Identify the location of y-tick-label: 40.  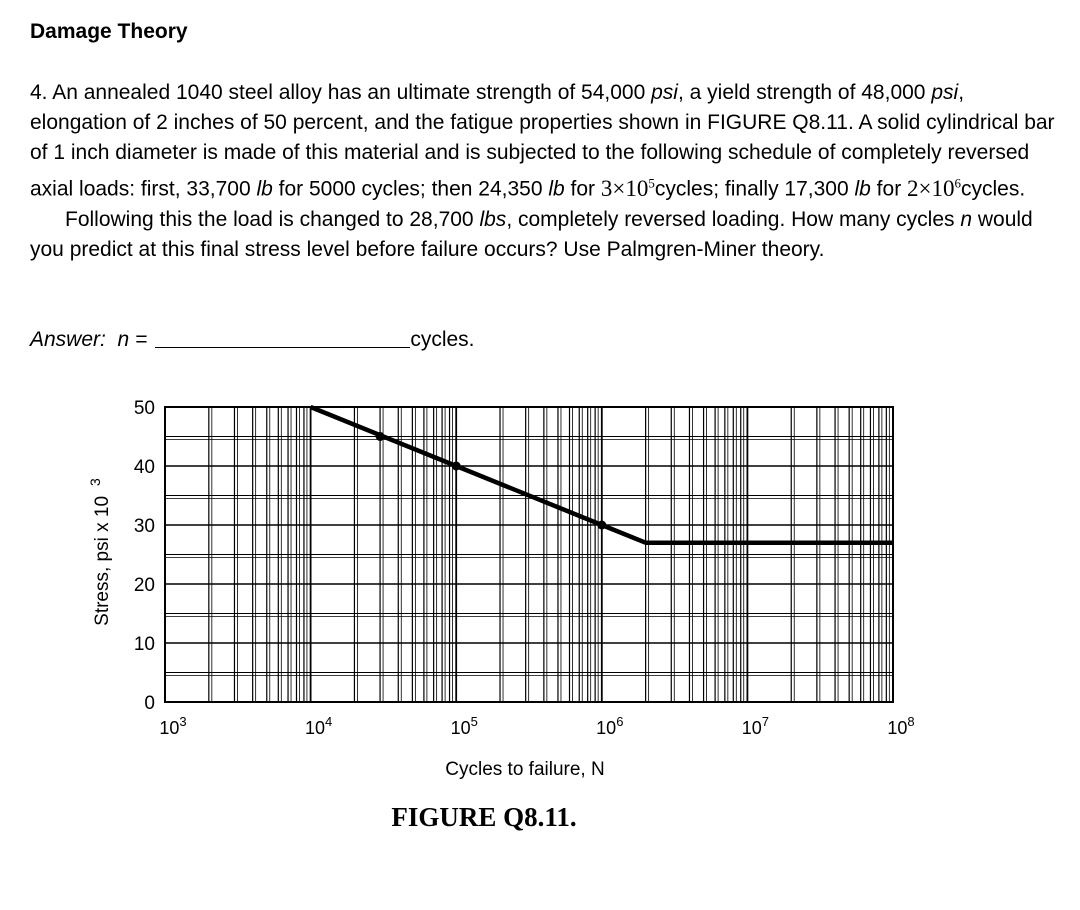
(144, 467).